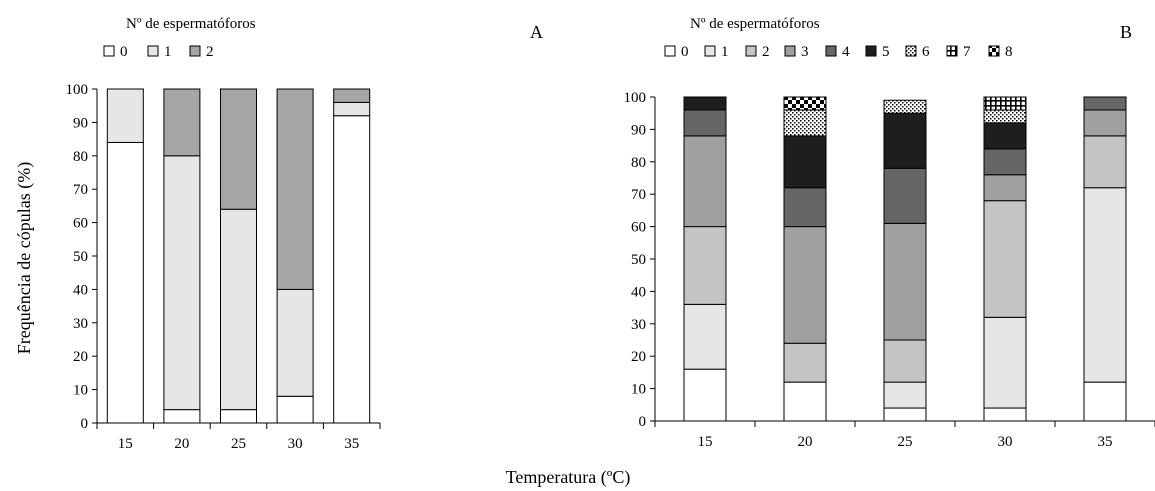 This screenshot has height=491, width=1155. I want to click on shared-x-axis-label: Temperatura (ºC), so click(568, 477).